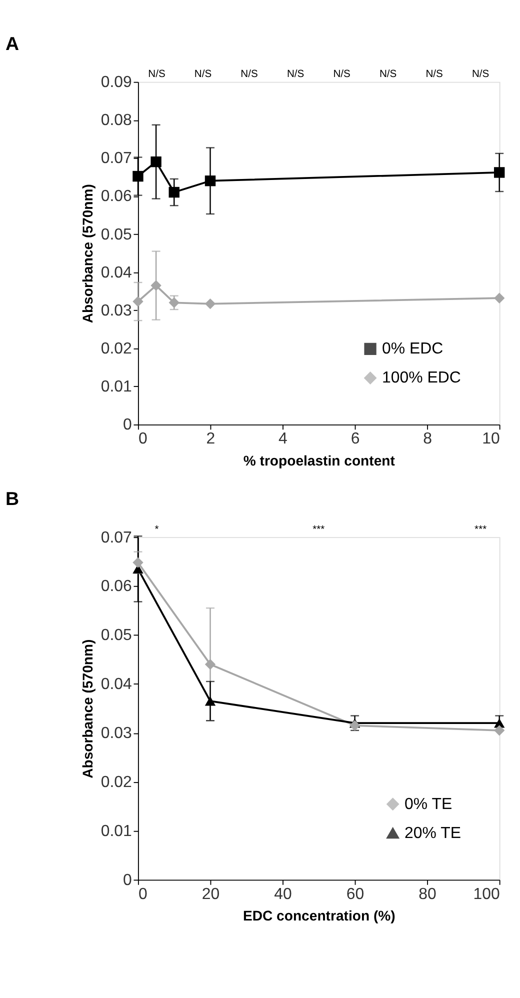 This screenshot has height=998, width=520. Describe the element at coordinates (13, 43) in the screenshot. I see `chart-title: A` at that location.